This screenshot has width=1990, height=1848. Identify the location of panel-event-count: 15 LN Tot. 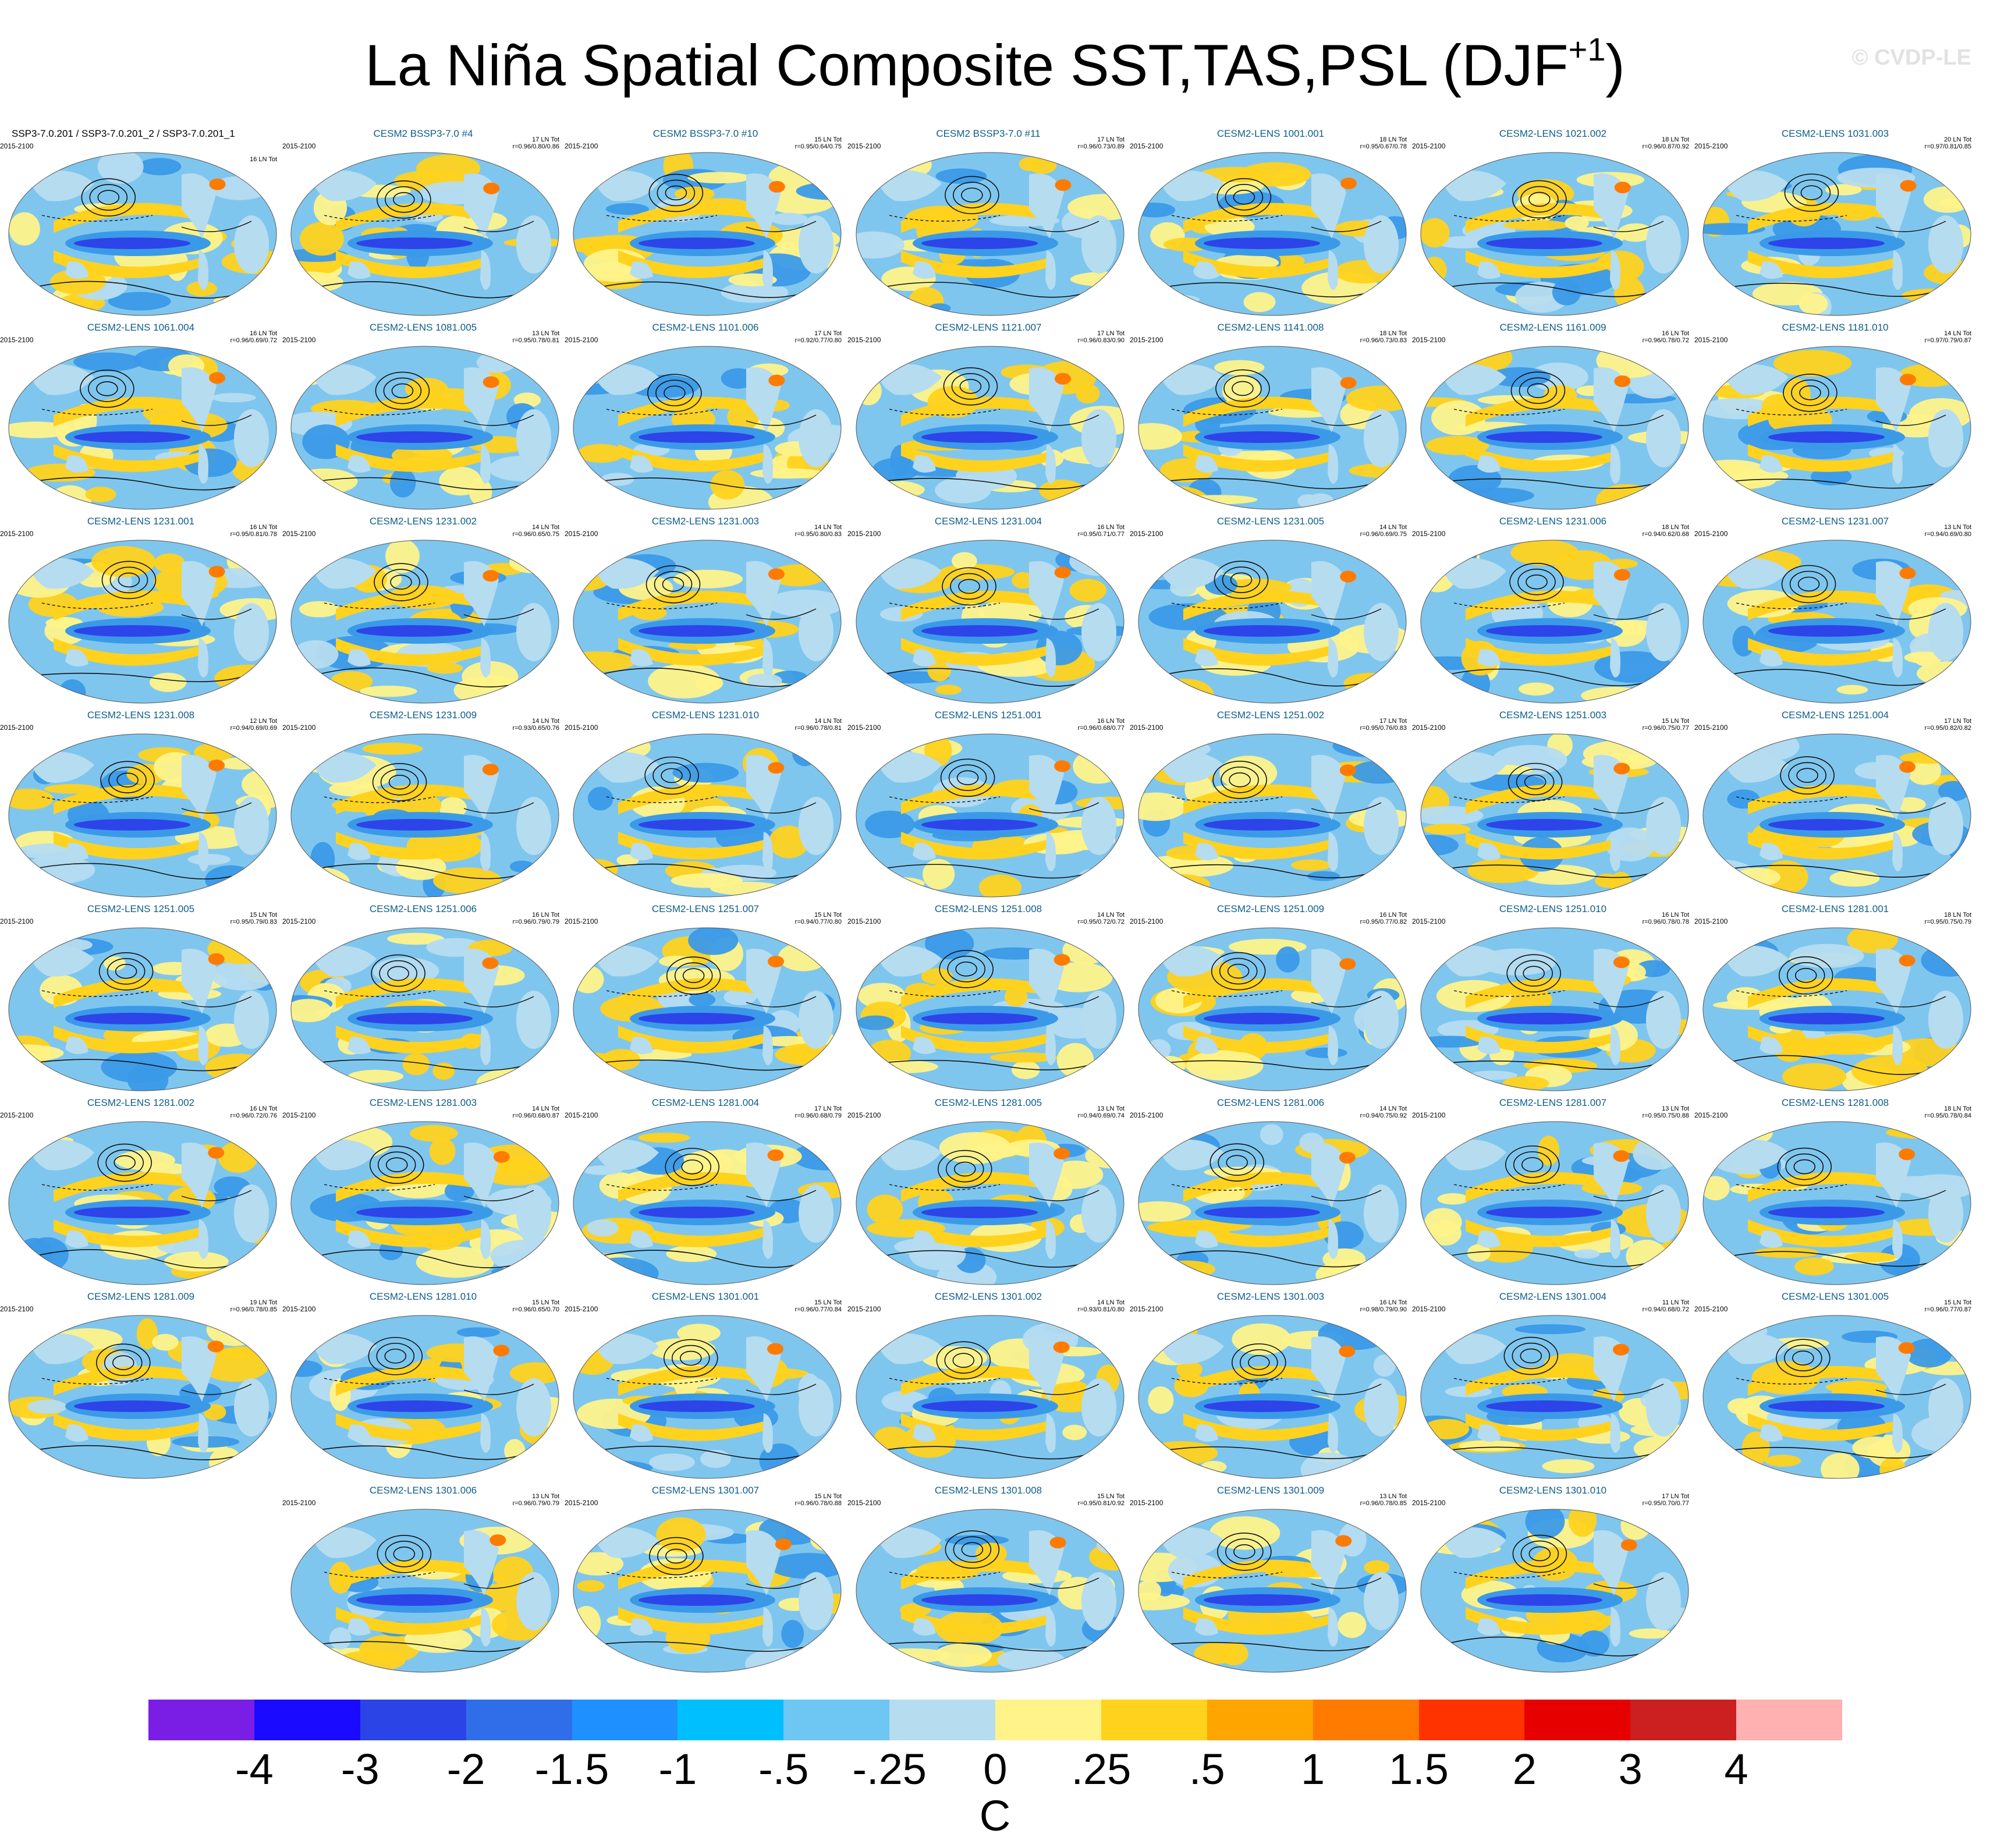
(828, 1496).